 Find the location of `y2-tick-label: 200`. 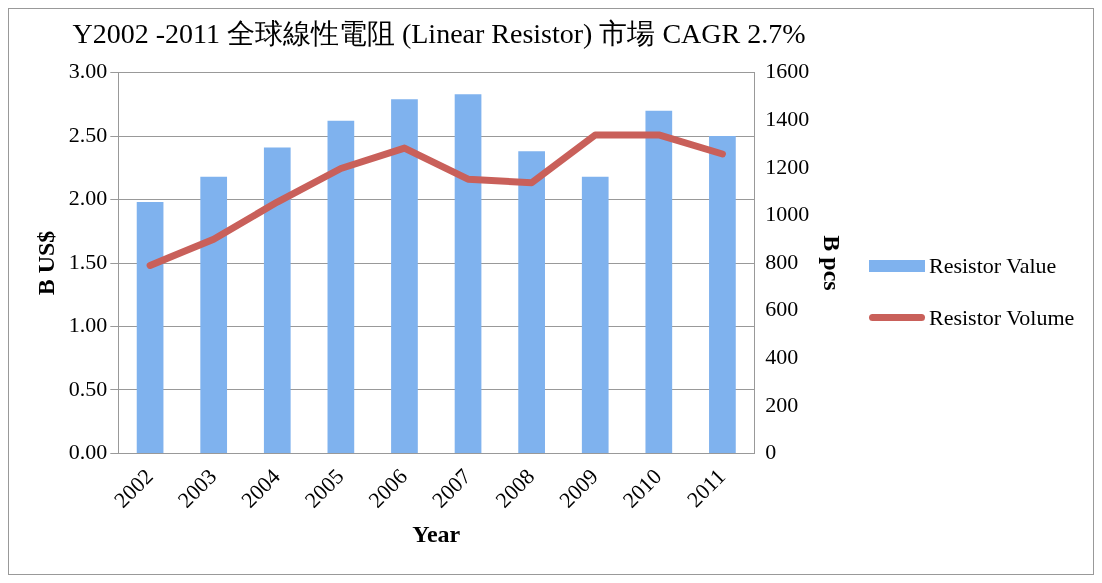

y2-tick-label: 200 is located at coordinates (782, 404).